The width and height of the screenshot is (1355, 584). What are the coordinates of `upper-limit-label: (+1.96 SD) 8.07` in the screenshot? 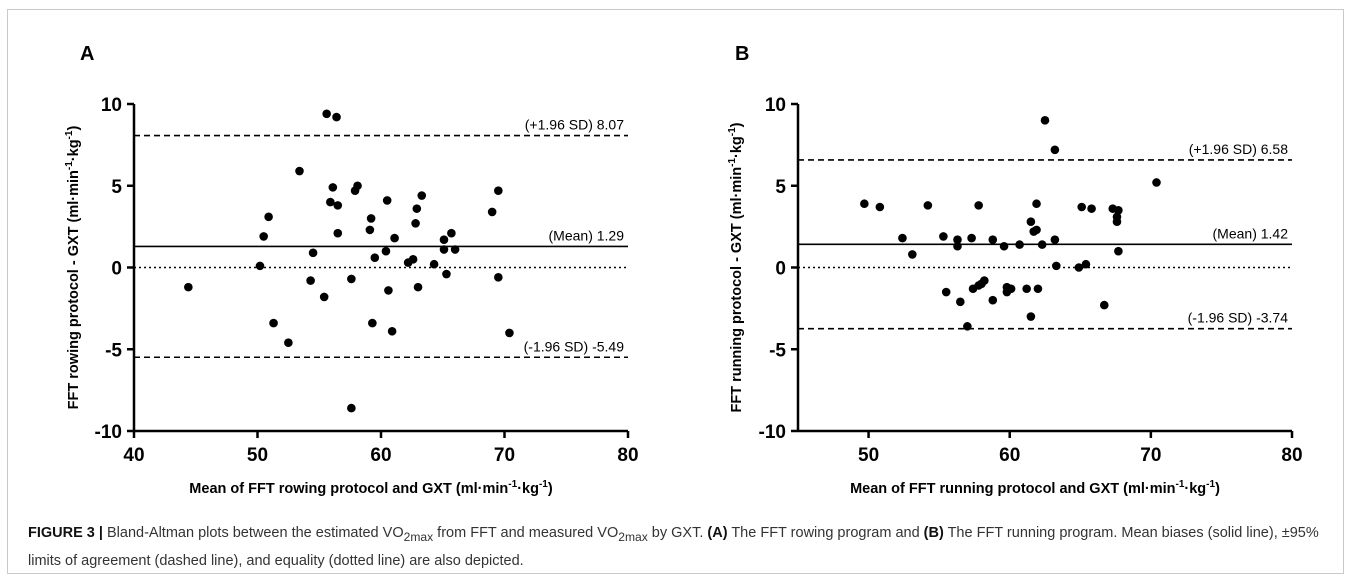 It's located at (574, 125).